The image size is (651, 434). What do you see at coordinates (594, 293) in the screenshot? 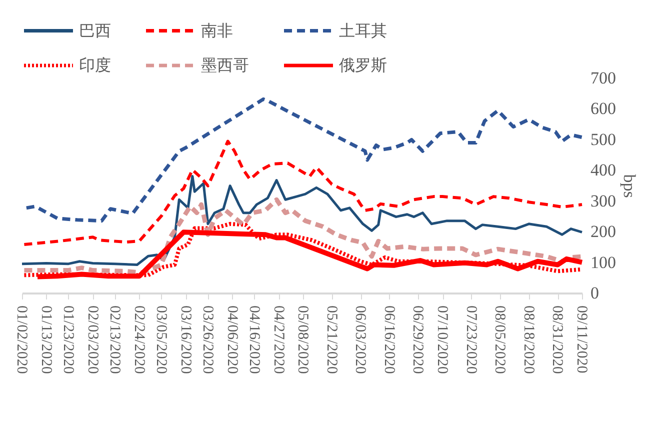
I see `y-tick-label: 0` at bounding box center [594, 293].